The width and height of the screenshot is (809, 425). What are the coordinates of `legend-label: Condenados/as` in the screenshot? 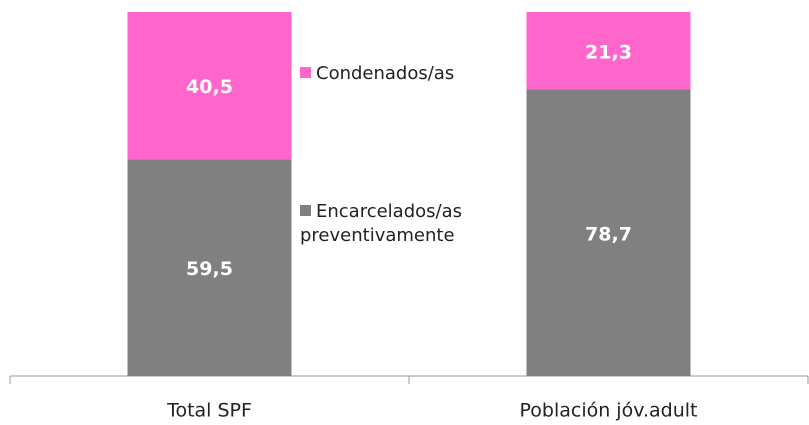 It's located at (385, 73).